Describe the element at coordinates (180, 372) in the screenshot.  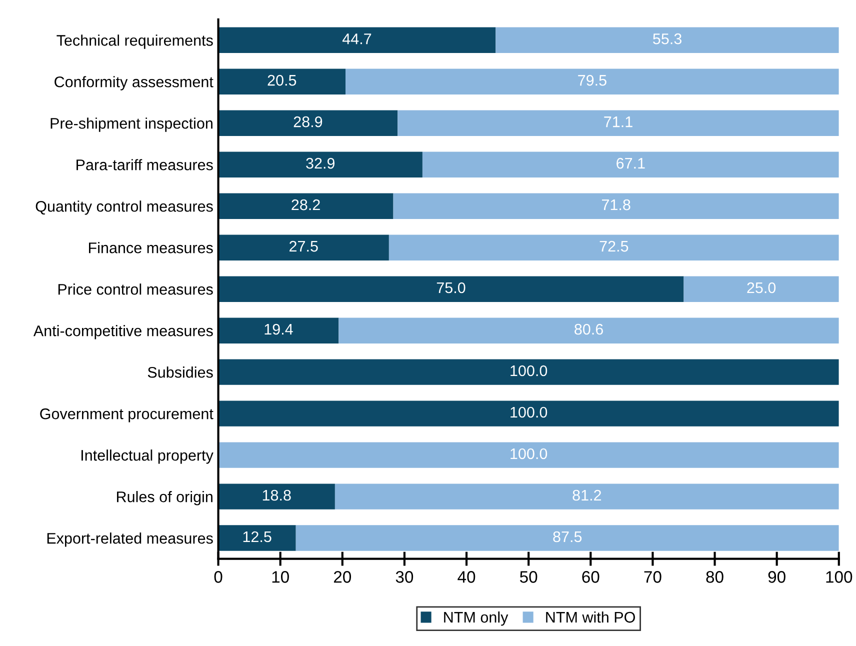
I see `y-tick-label: Subsidies` at that location.